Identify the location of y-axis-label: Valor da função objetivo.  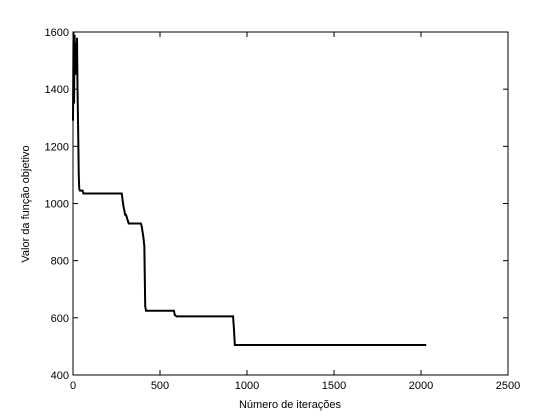
(26, 203).